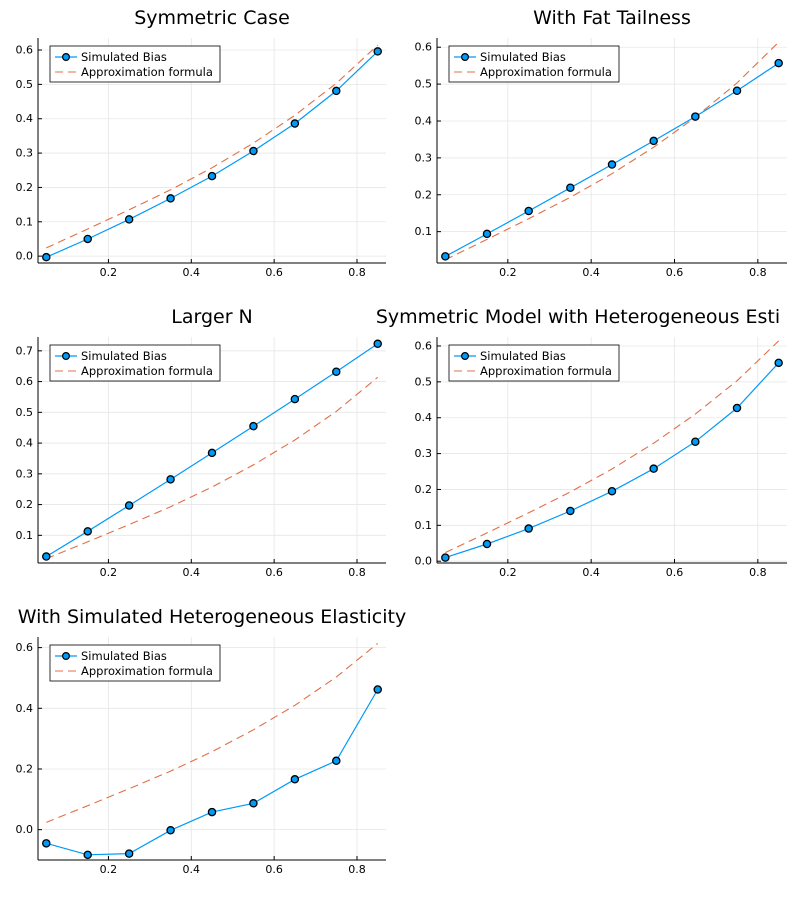 This screenshot has width=799, height=899. I want to click on chart-title: Symmetric Case, so click(212, 18).